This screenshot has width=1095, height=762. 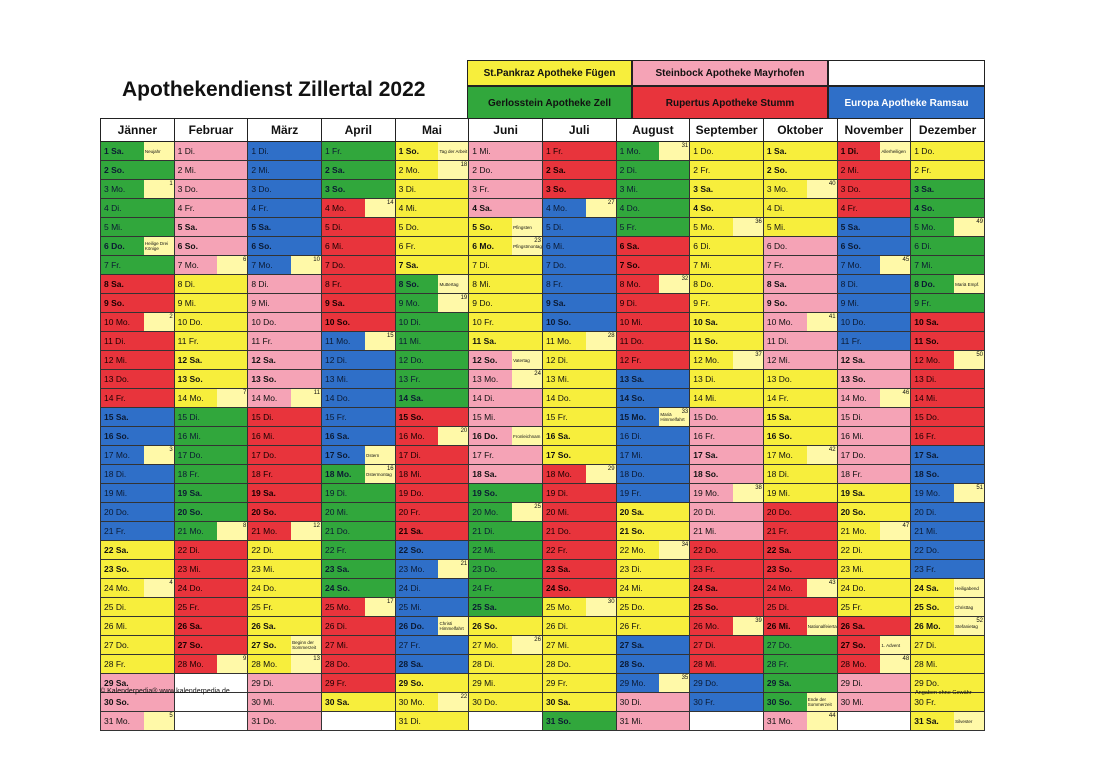 What do you see at coordinates (270, 569) in the screenshot?
I see `day-label: 23 Mi.` at bounding box center [270, 569].